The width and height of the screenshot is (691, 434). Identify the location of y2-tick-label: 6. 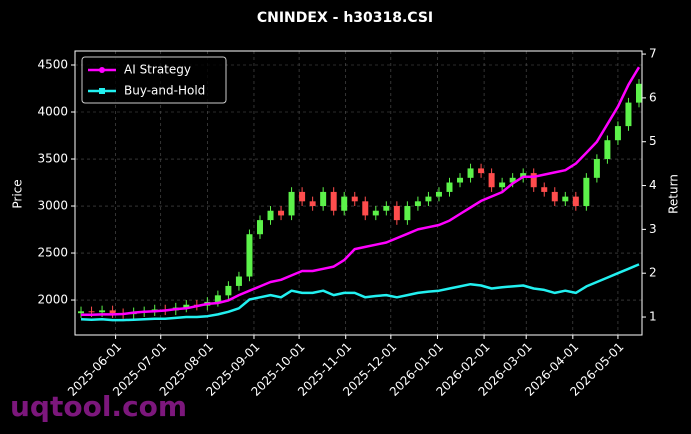
(653, 97).